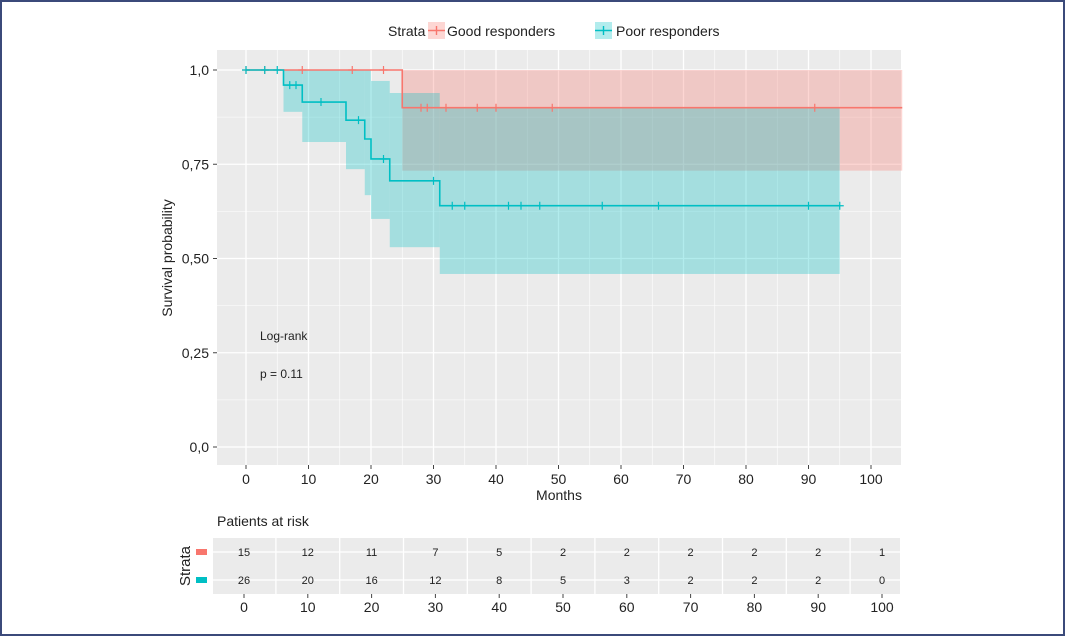 This screenshot has width=1065, height=636. I want to click on x-axis-label: Months, so click(559, 495).